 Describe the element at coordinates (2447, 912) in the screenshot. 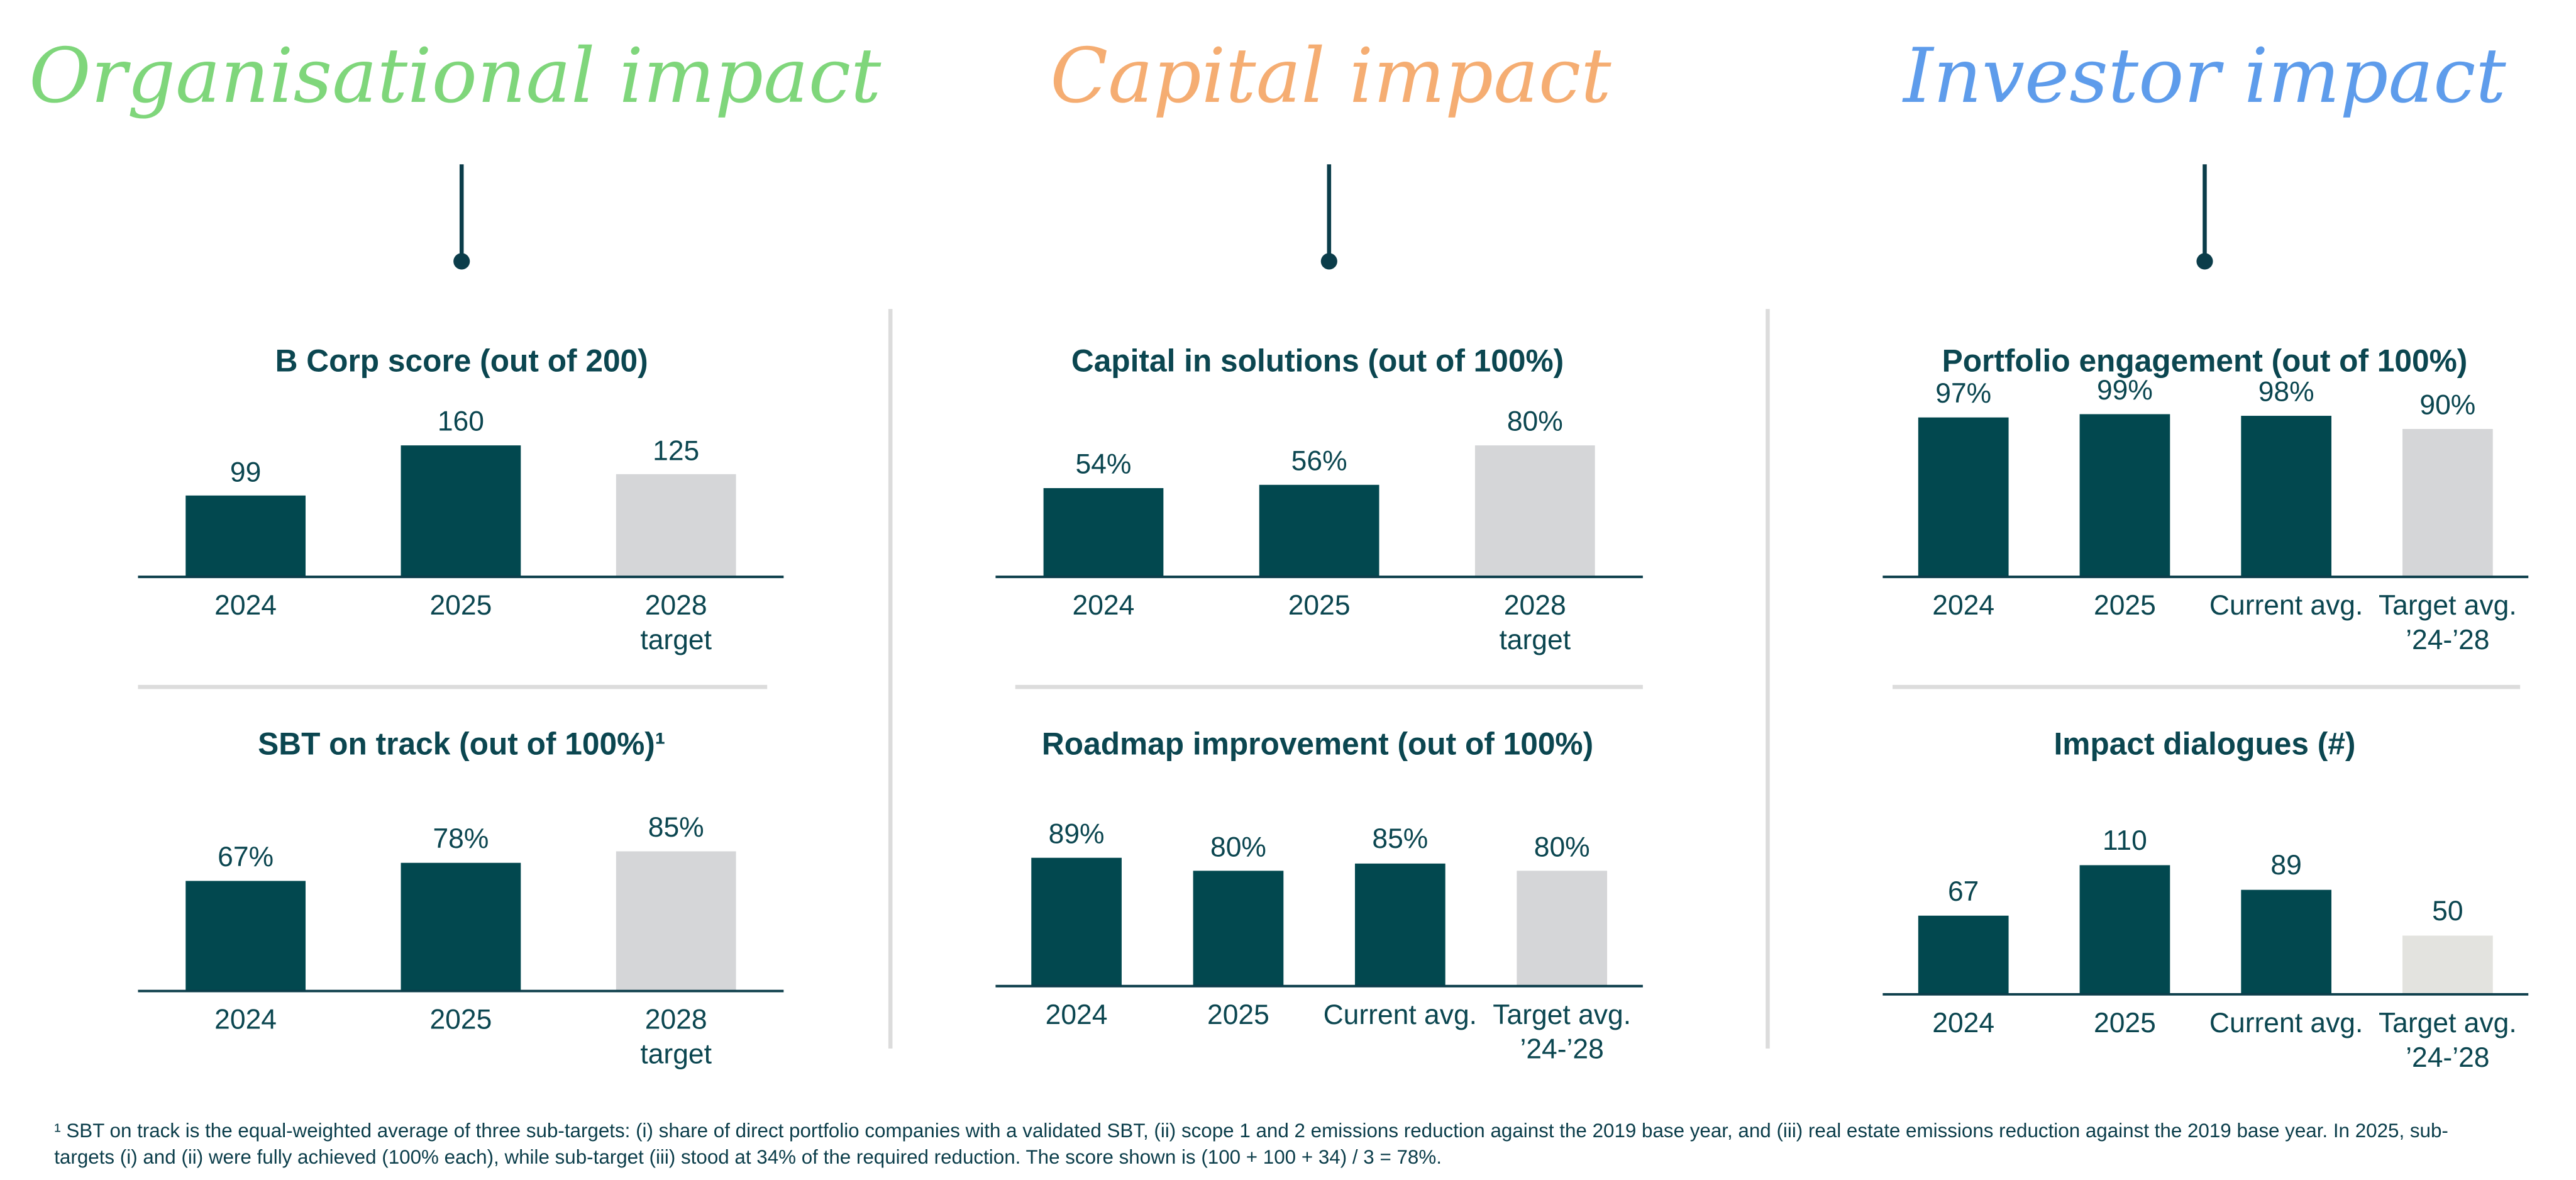

I see `value-label: 50` at that location.